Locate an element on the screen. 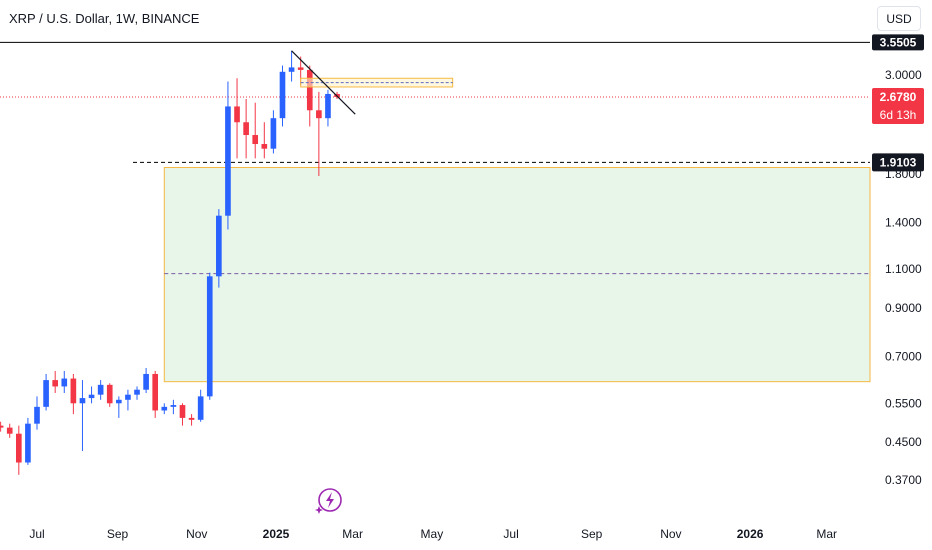  top-level-label-text: 3.5505 is located at coordinates (898, 43).